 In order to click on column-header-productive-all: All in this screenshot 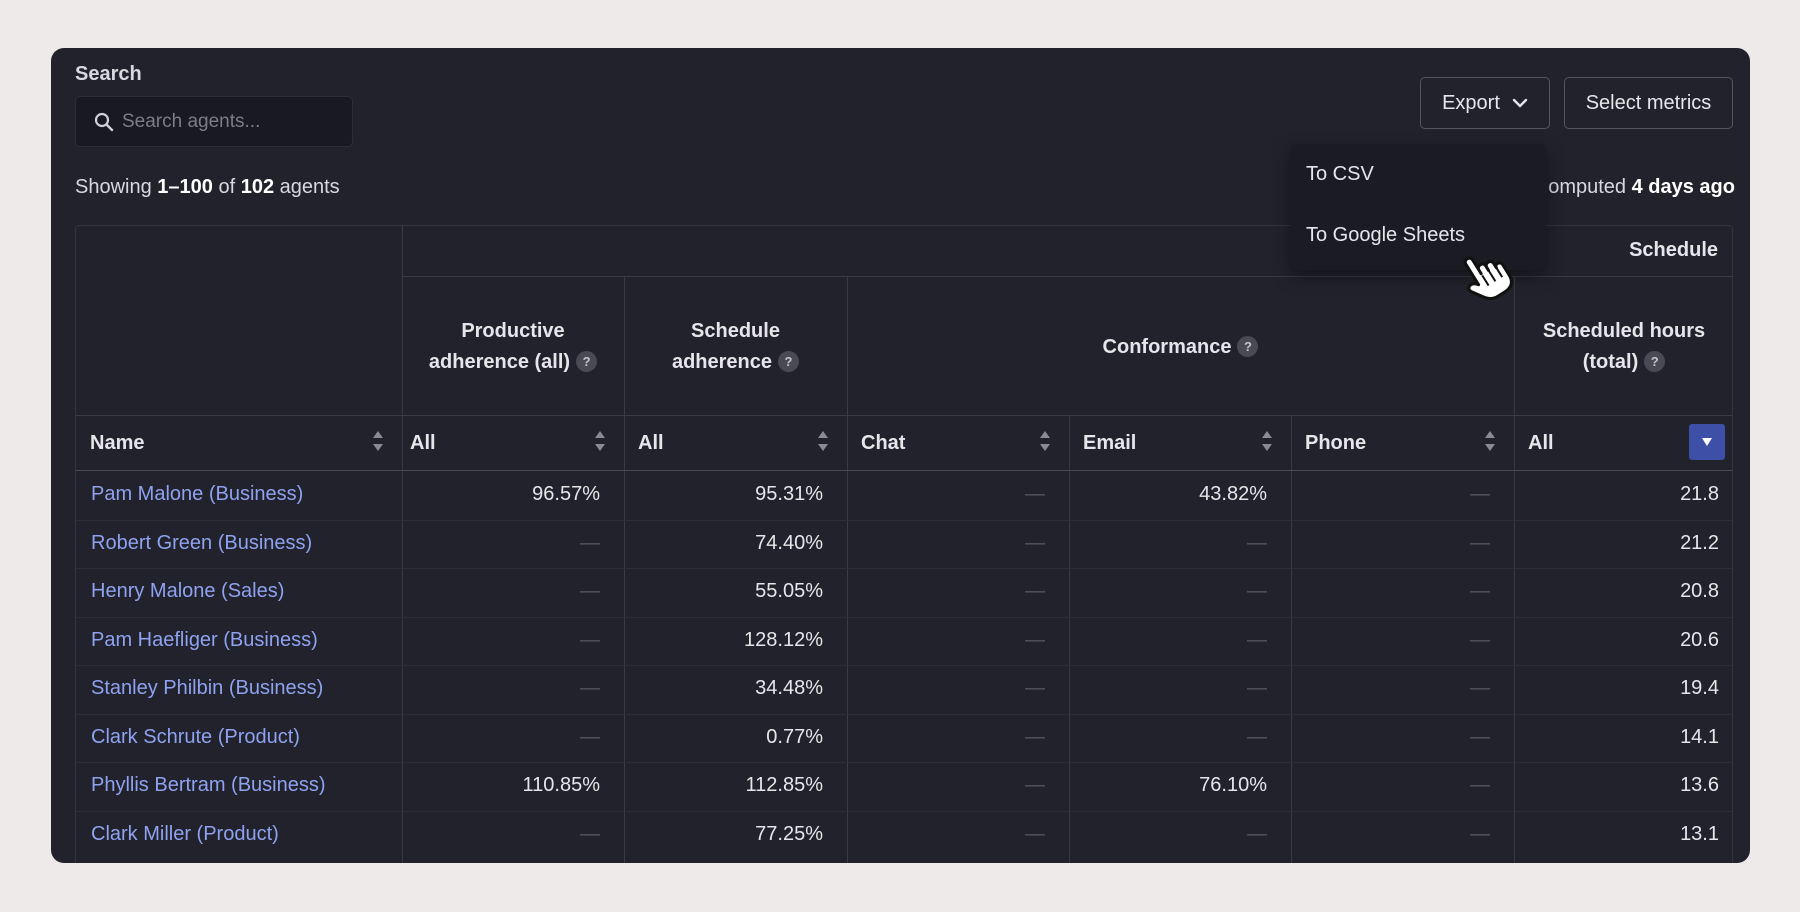, I will do `click(513, 443)`.